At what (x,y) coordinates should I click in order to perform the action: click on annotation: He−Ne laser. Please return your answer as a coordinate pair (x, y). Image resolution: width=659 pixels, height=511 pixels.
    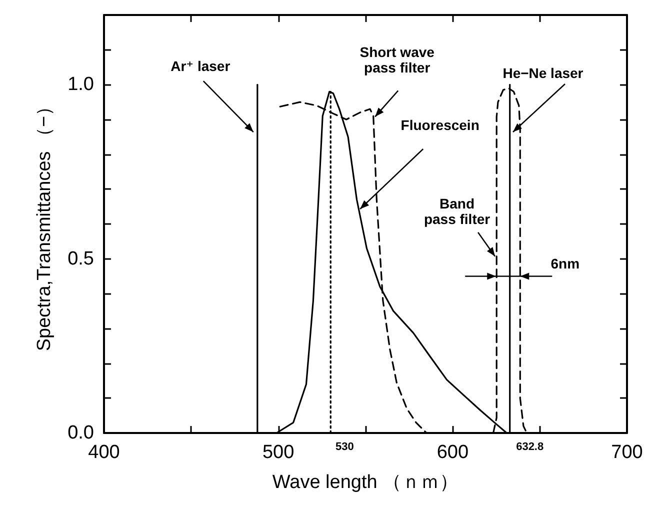
    Looking at the image, I should click on (543, 72).